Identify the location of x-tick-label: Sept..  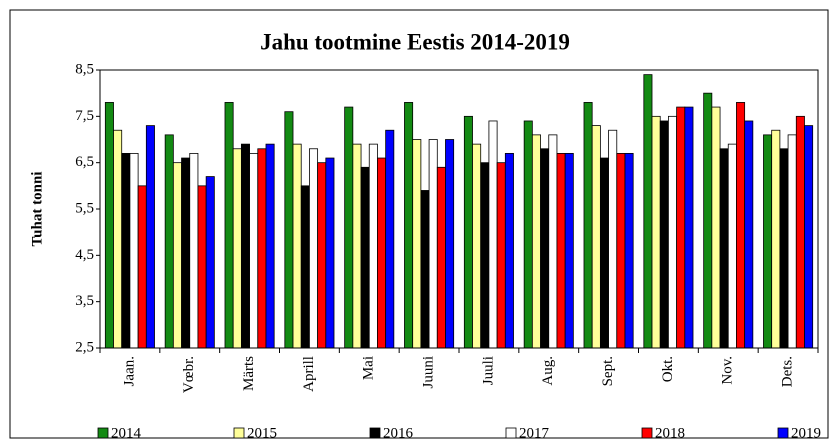
(608, 371).